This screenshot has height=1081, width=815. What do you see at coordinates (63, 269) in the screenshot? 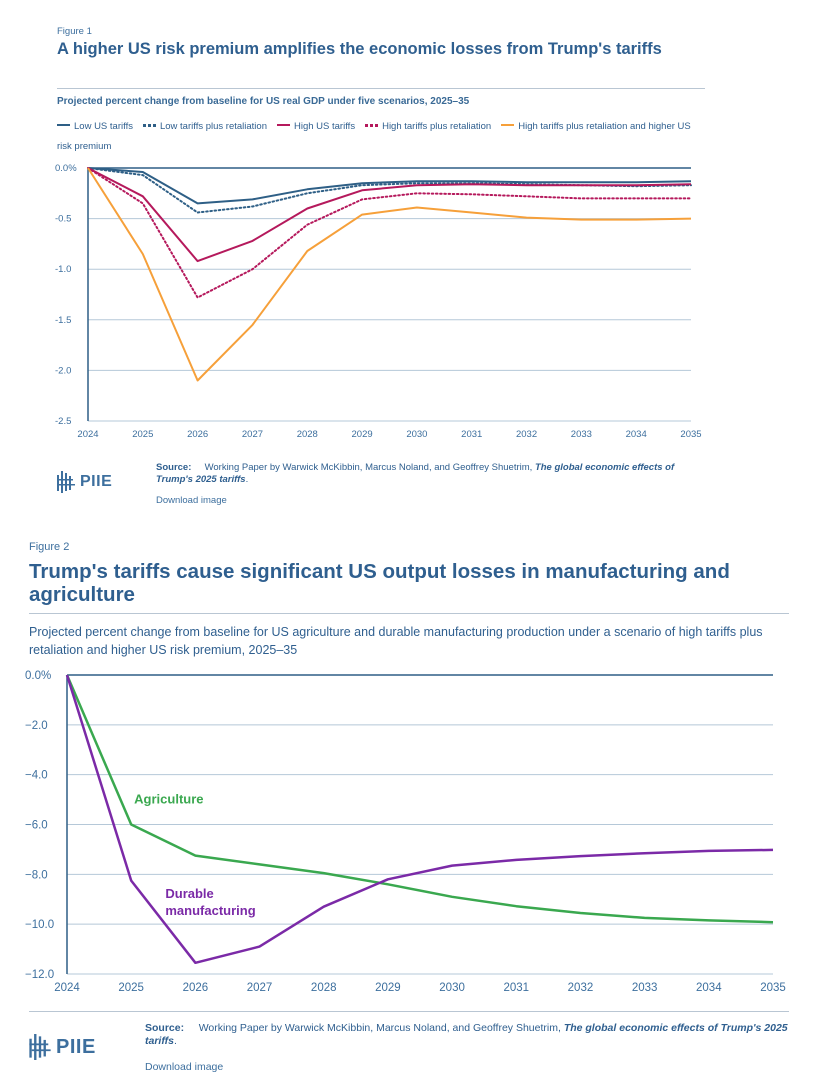
I see `y-tick-label: -1.0` at bounding box center [63, 269].